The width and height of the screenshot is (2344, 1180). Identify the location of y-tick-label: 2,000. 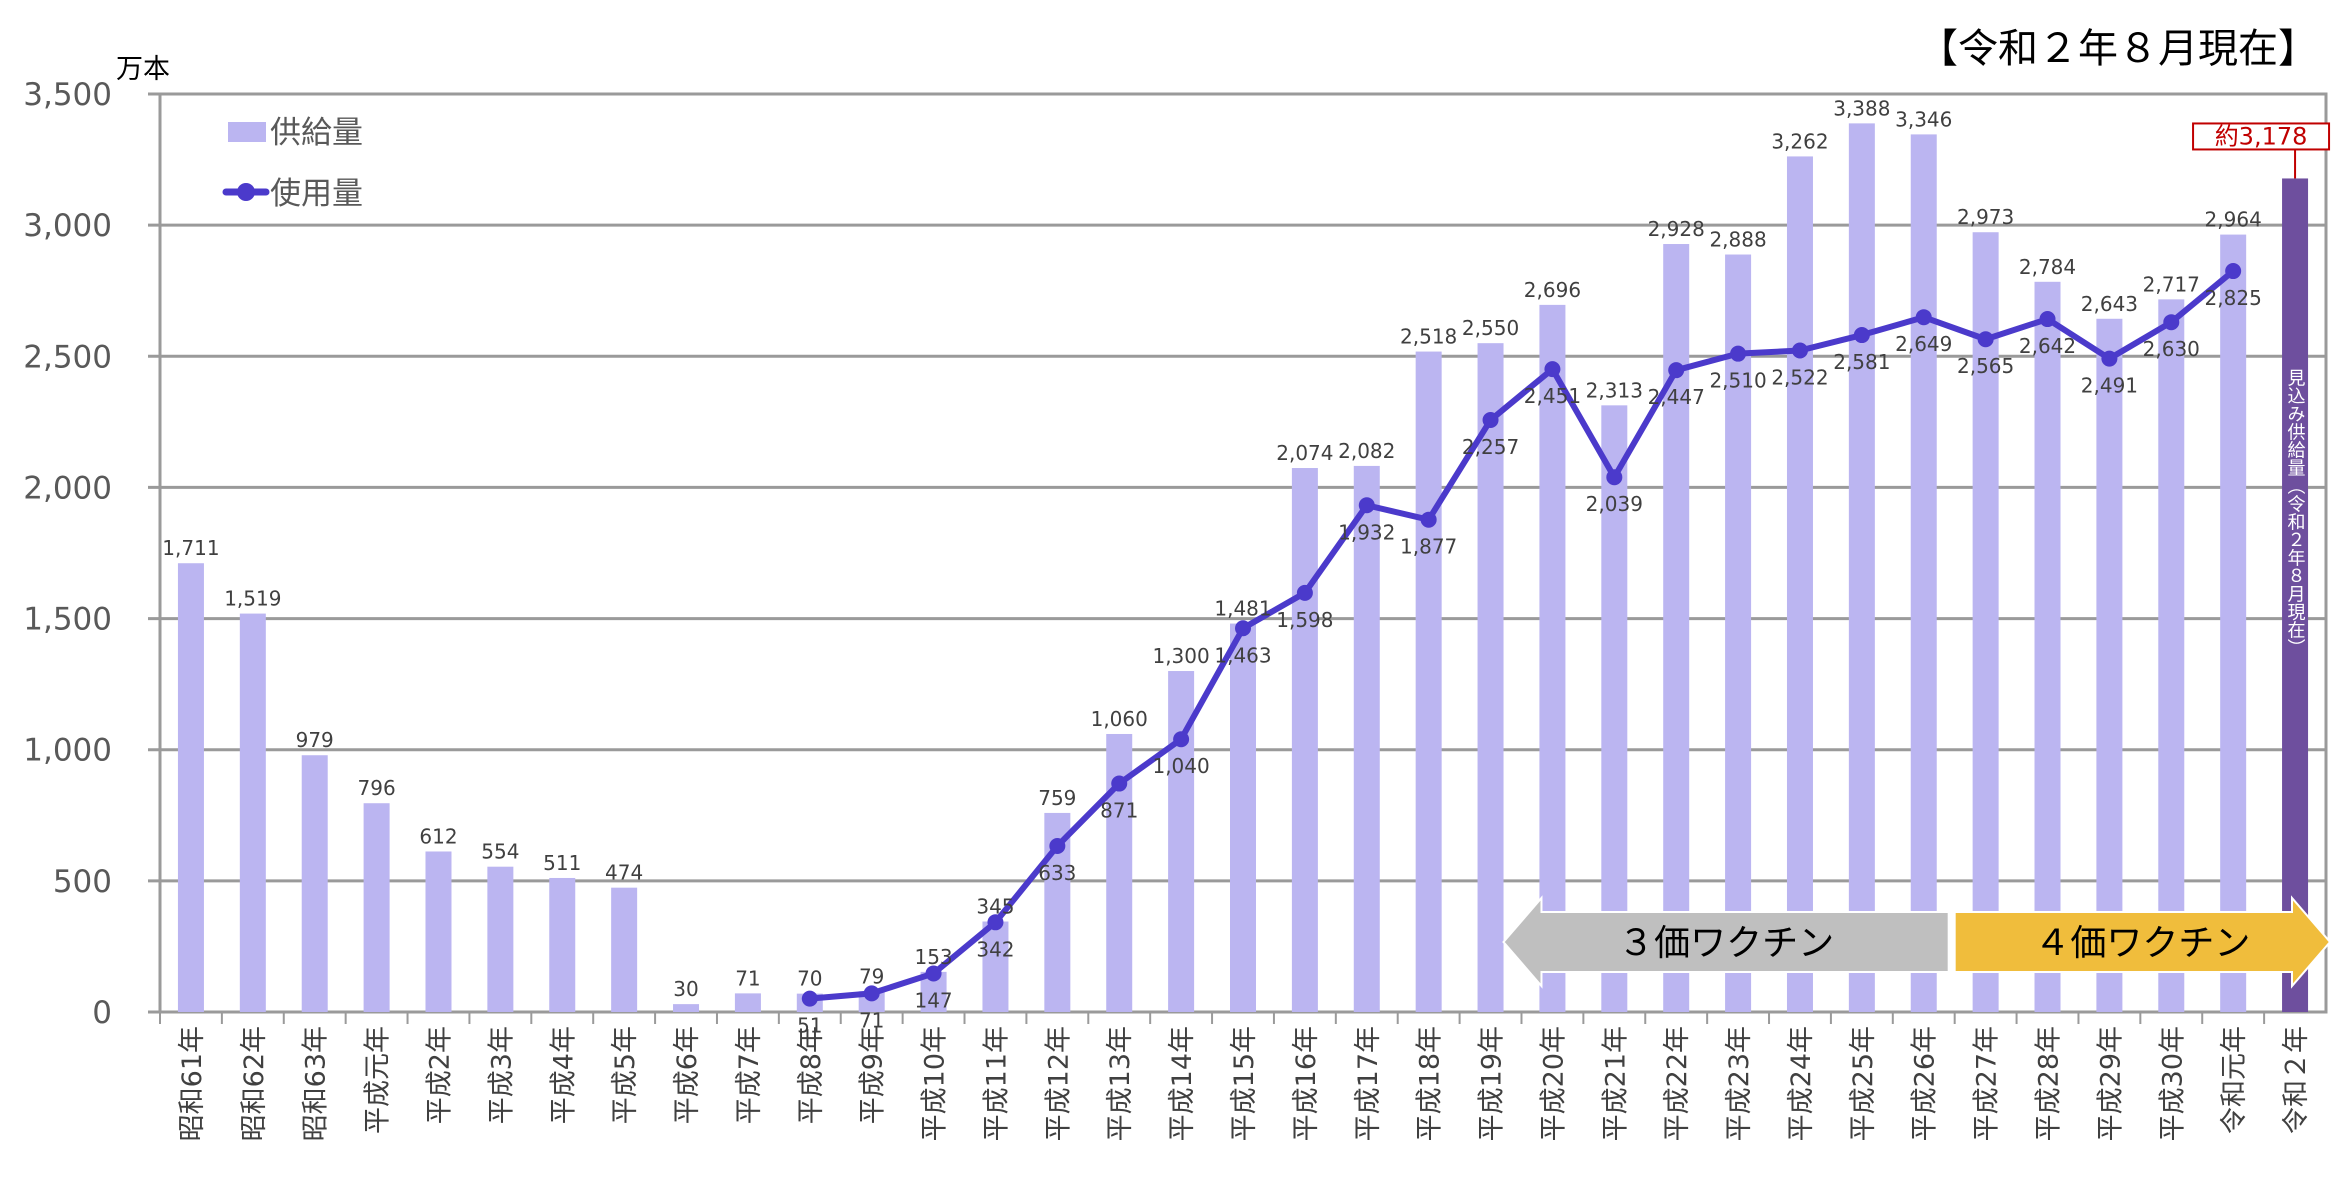
(67, 488).